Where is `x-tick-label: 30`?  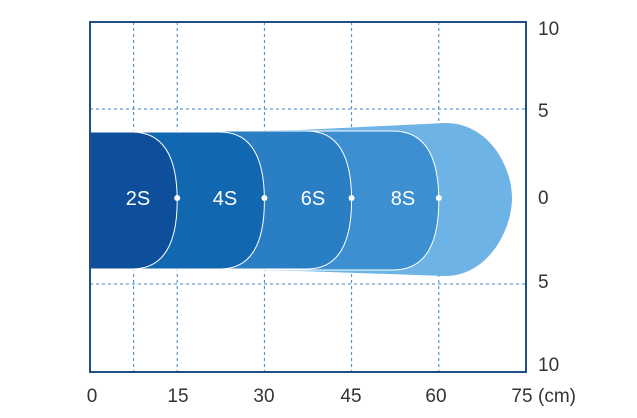
x-tick-label: 30 is located at coordinates (263, 396).